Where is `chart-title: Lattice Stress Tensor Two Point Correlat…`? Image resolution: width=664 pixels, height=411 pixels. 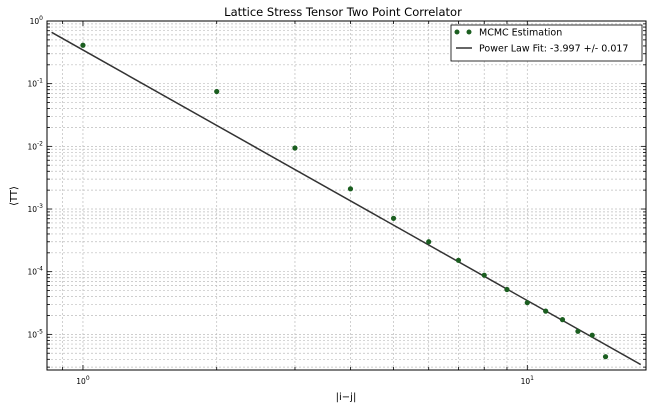
chart-title: Lattice Stress Tensor Two Point Correlat… is located at coordinates (343, 12).